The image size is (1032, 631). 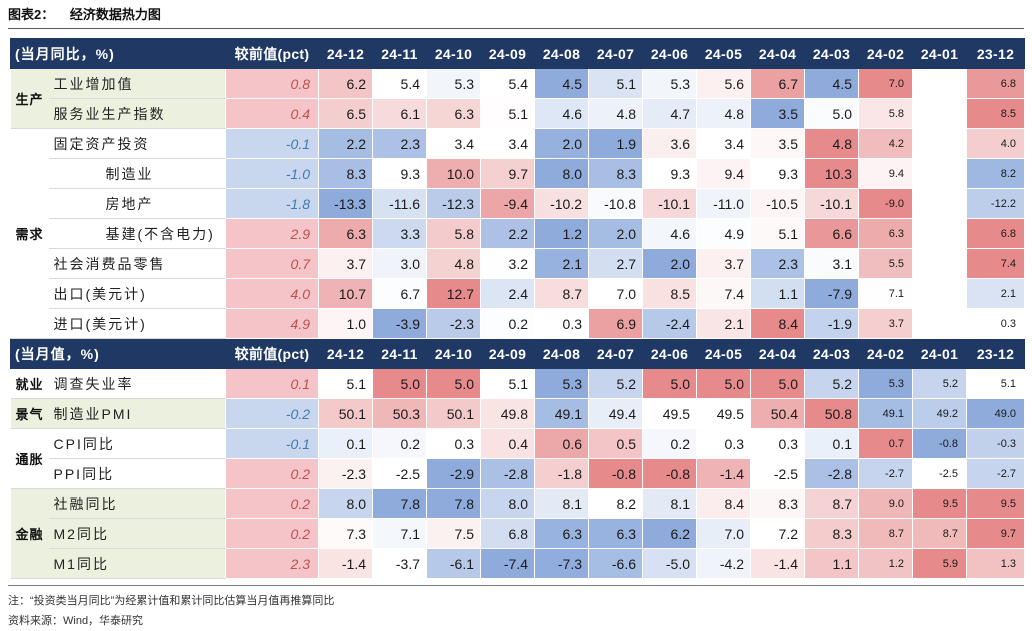 What do you see at coordinates (453, 473) in the screenshot?
I see `heat-cell: -2.9` at bounding box center [453, 473].